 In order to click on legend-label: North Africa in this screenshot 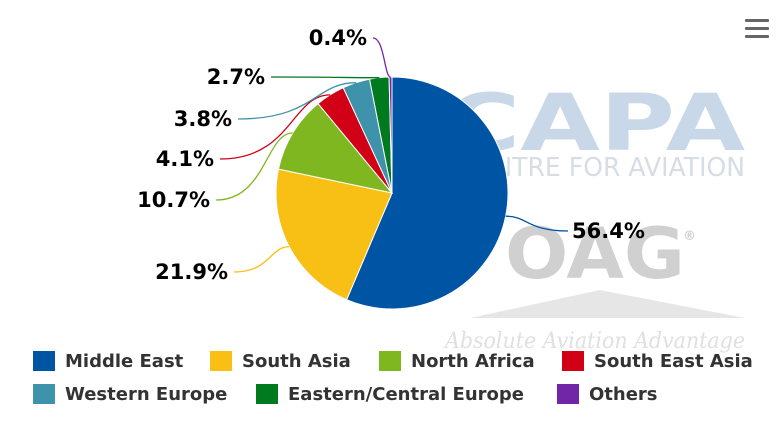, I will do `click(473, 361)`.